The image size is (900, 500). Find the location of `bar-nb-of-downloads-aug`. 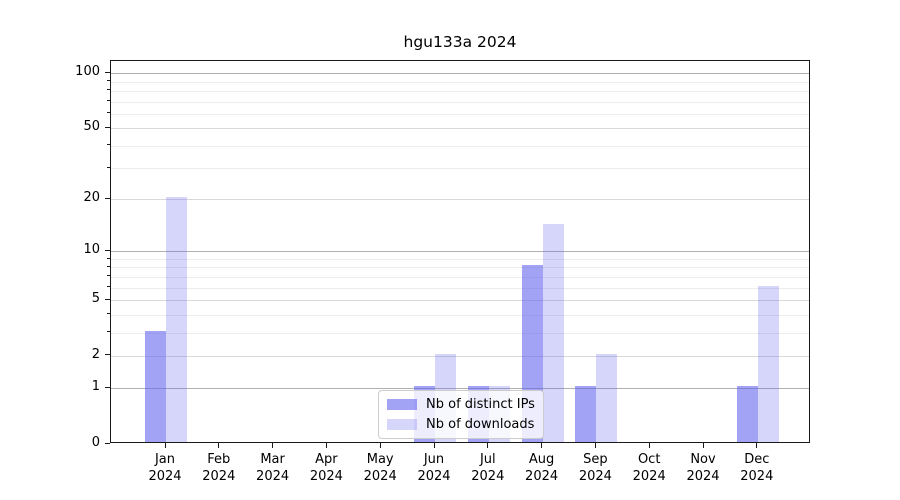

bar-nb-of-downloads-aug is located at coordinates (553, 333).